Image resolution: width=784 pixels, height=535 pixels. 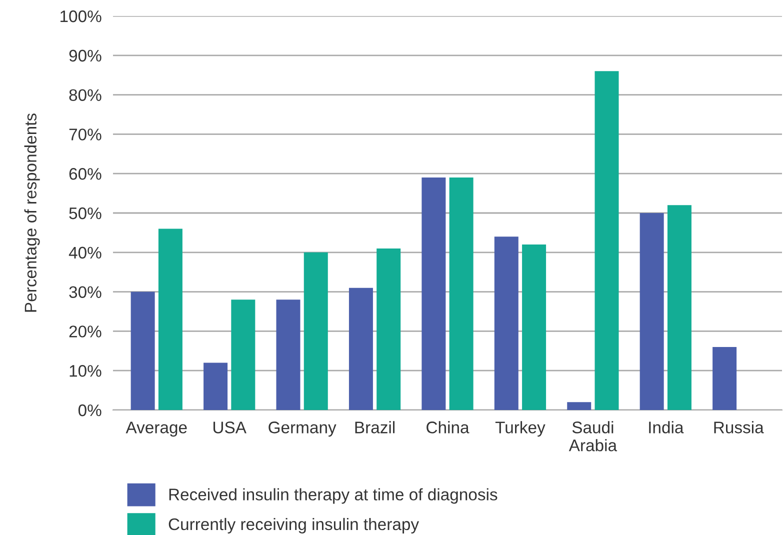 What do you see at coordinates (85, 174) in the screenshot?
I see `y-tick-label: 60%` at bounding box center [85, 174].